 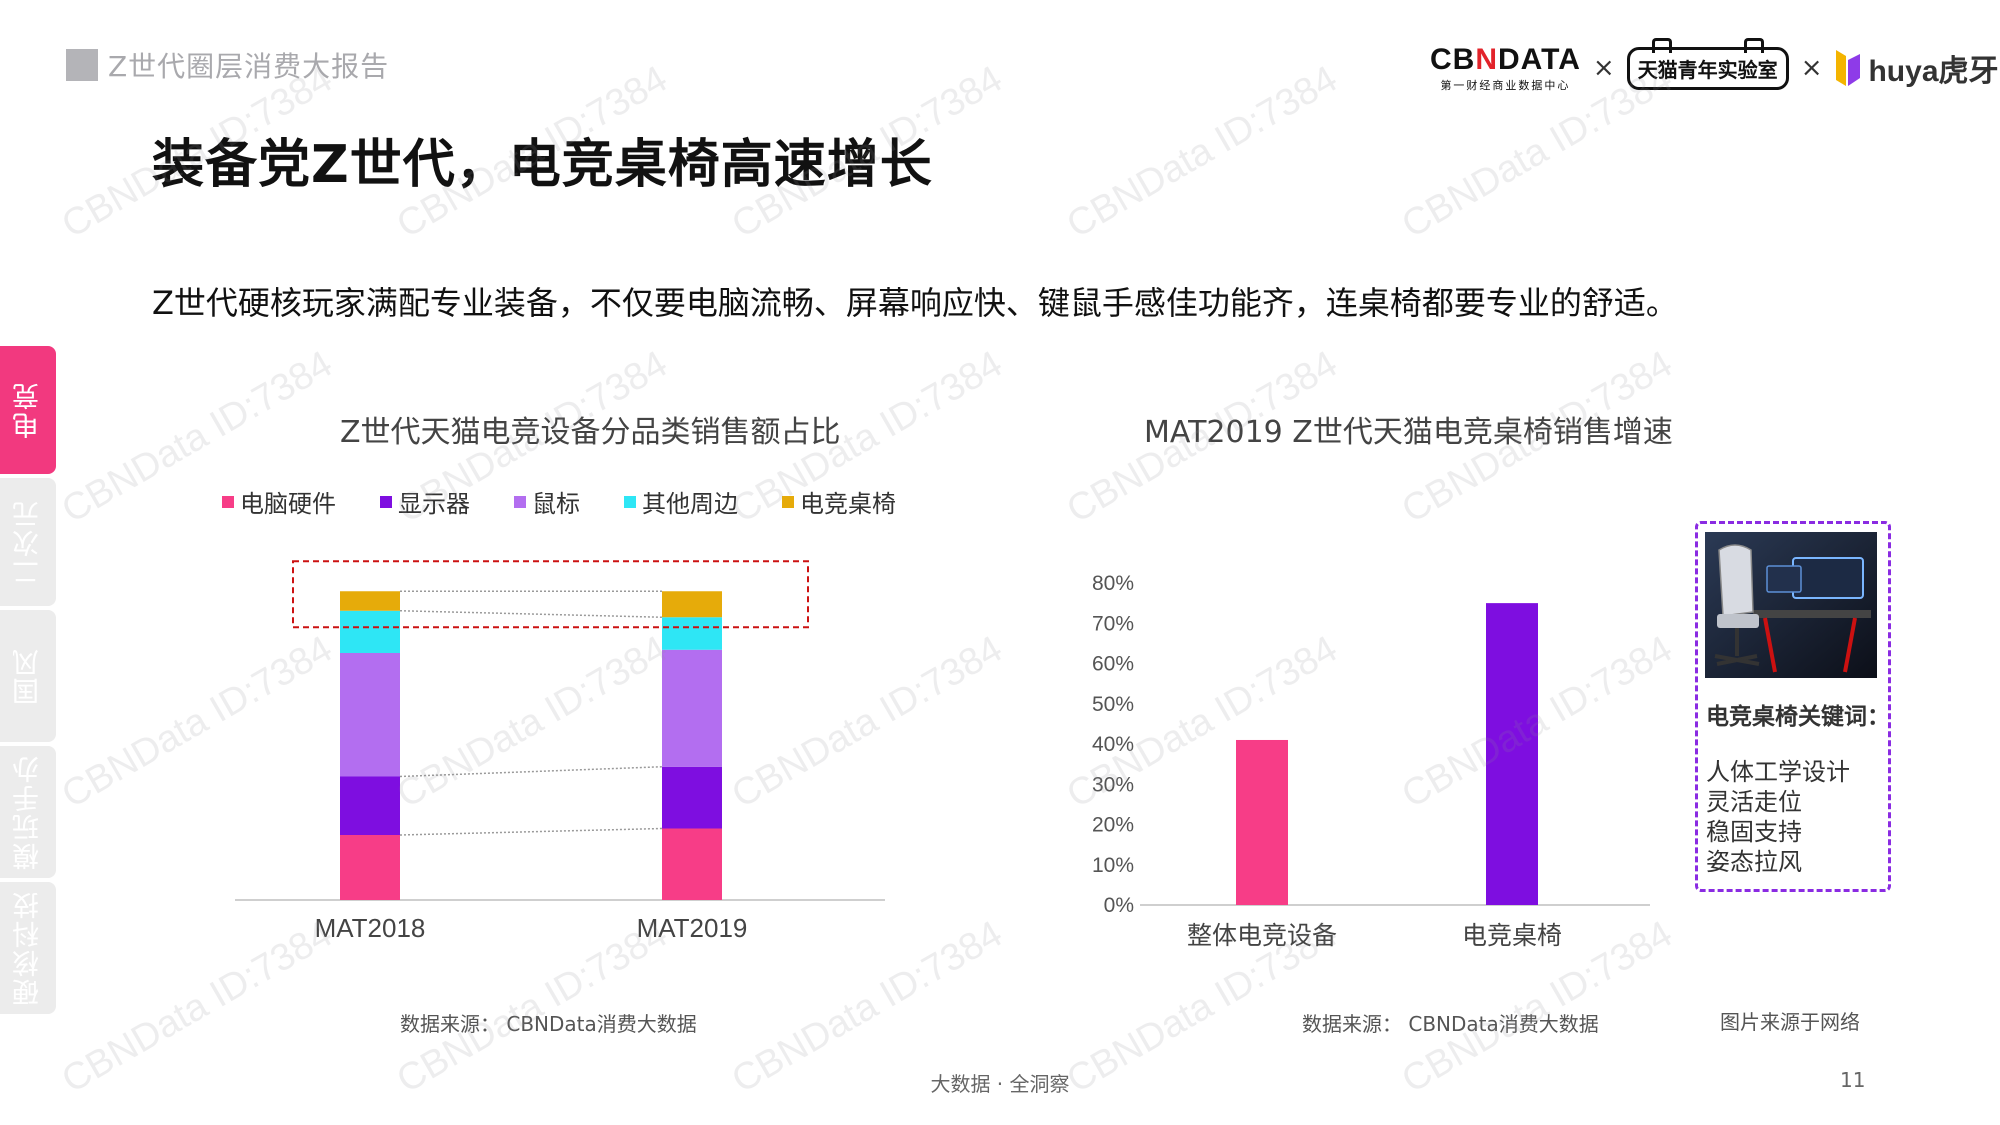 What do you see at coordinates (1505, 85) in the screenshot?
I see `cbndata-logo-subtitle: 第一财经商业数据中心` at bounding box center [1505, 85].